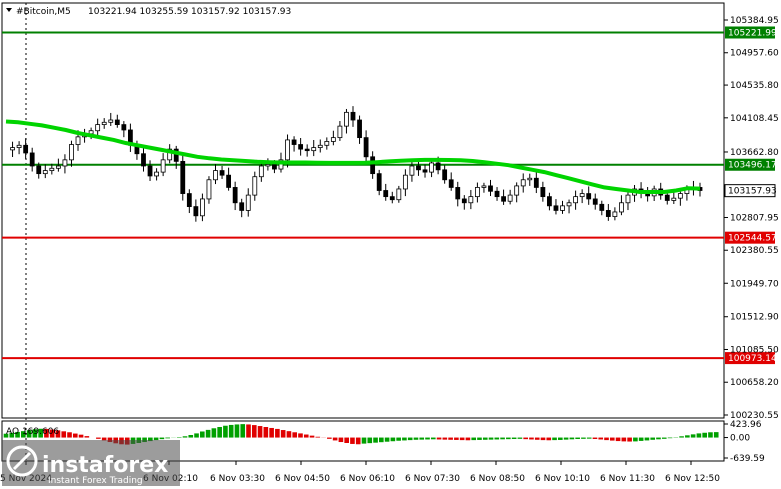 The image size is (781, 489). Describe the element at coordinates (237, 479) in the screenshot. I see `time-tick-label: 6 Nov 03:30` at that location.